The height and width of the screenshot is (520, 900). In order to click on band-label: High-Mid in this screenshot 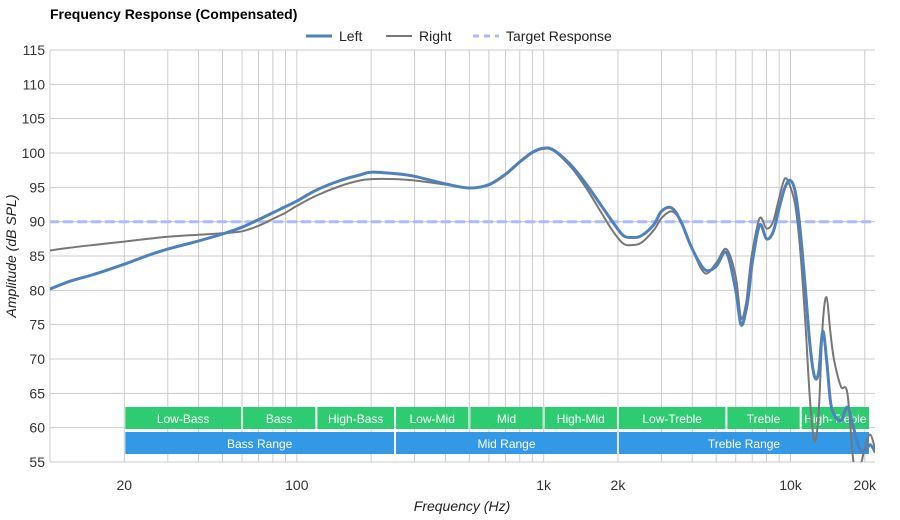, I will do `click(581, 419)`.